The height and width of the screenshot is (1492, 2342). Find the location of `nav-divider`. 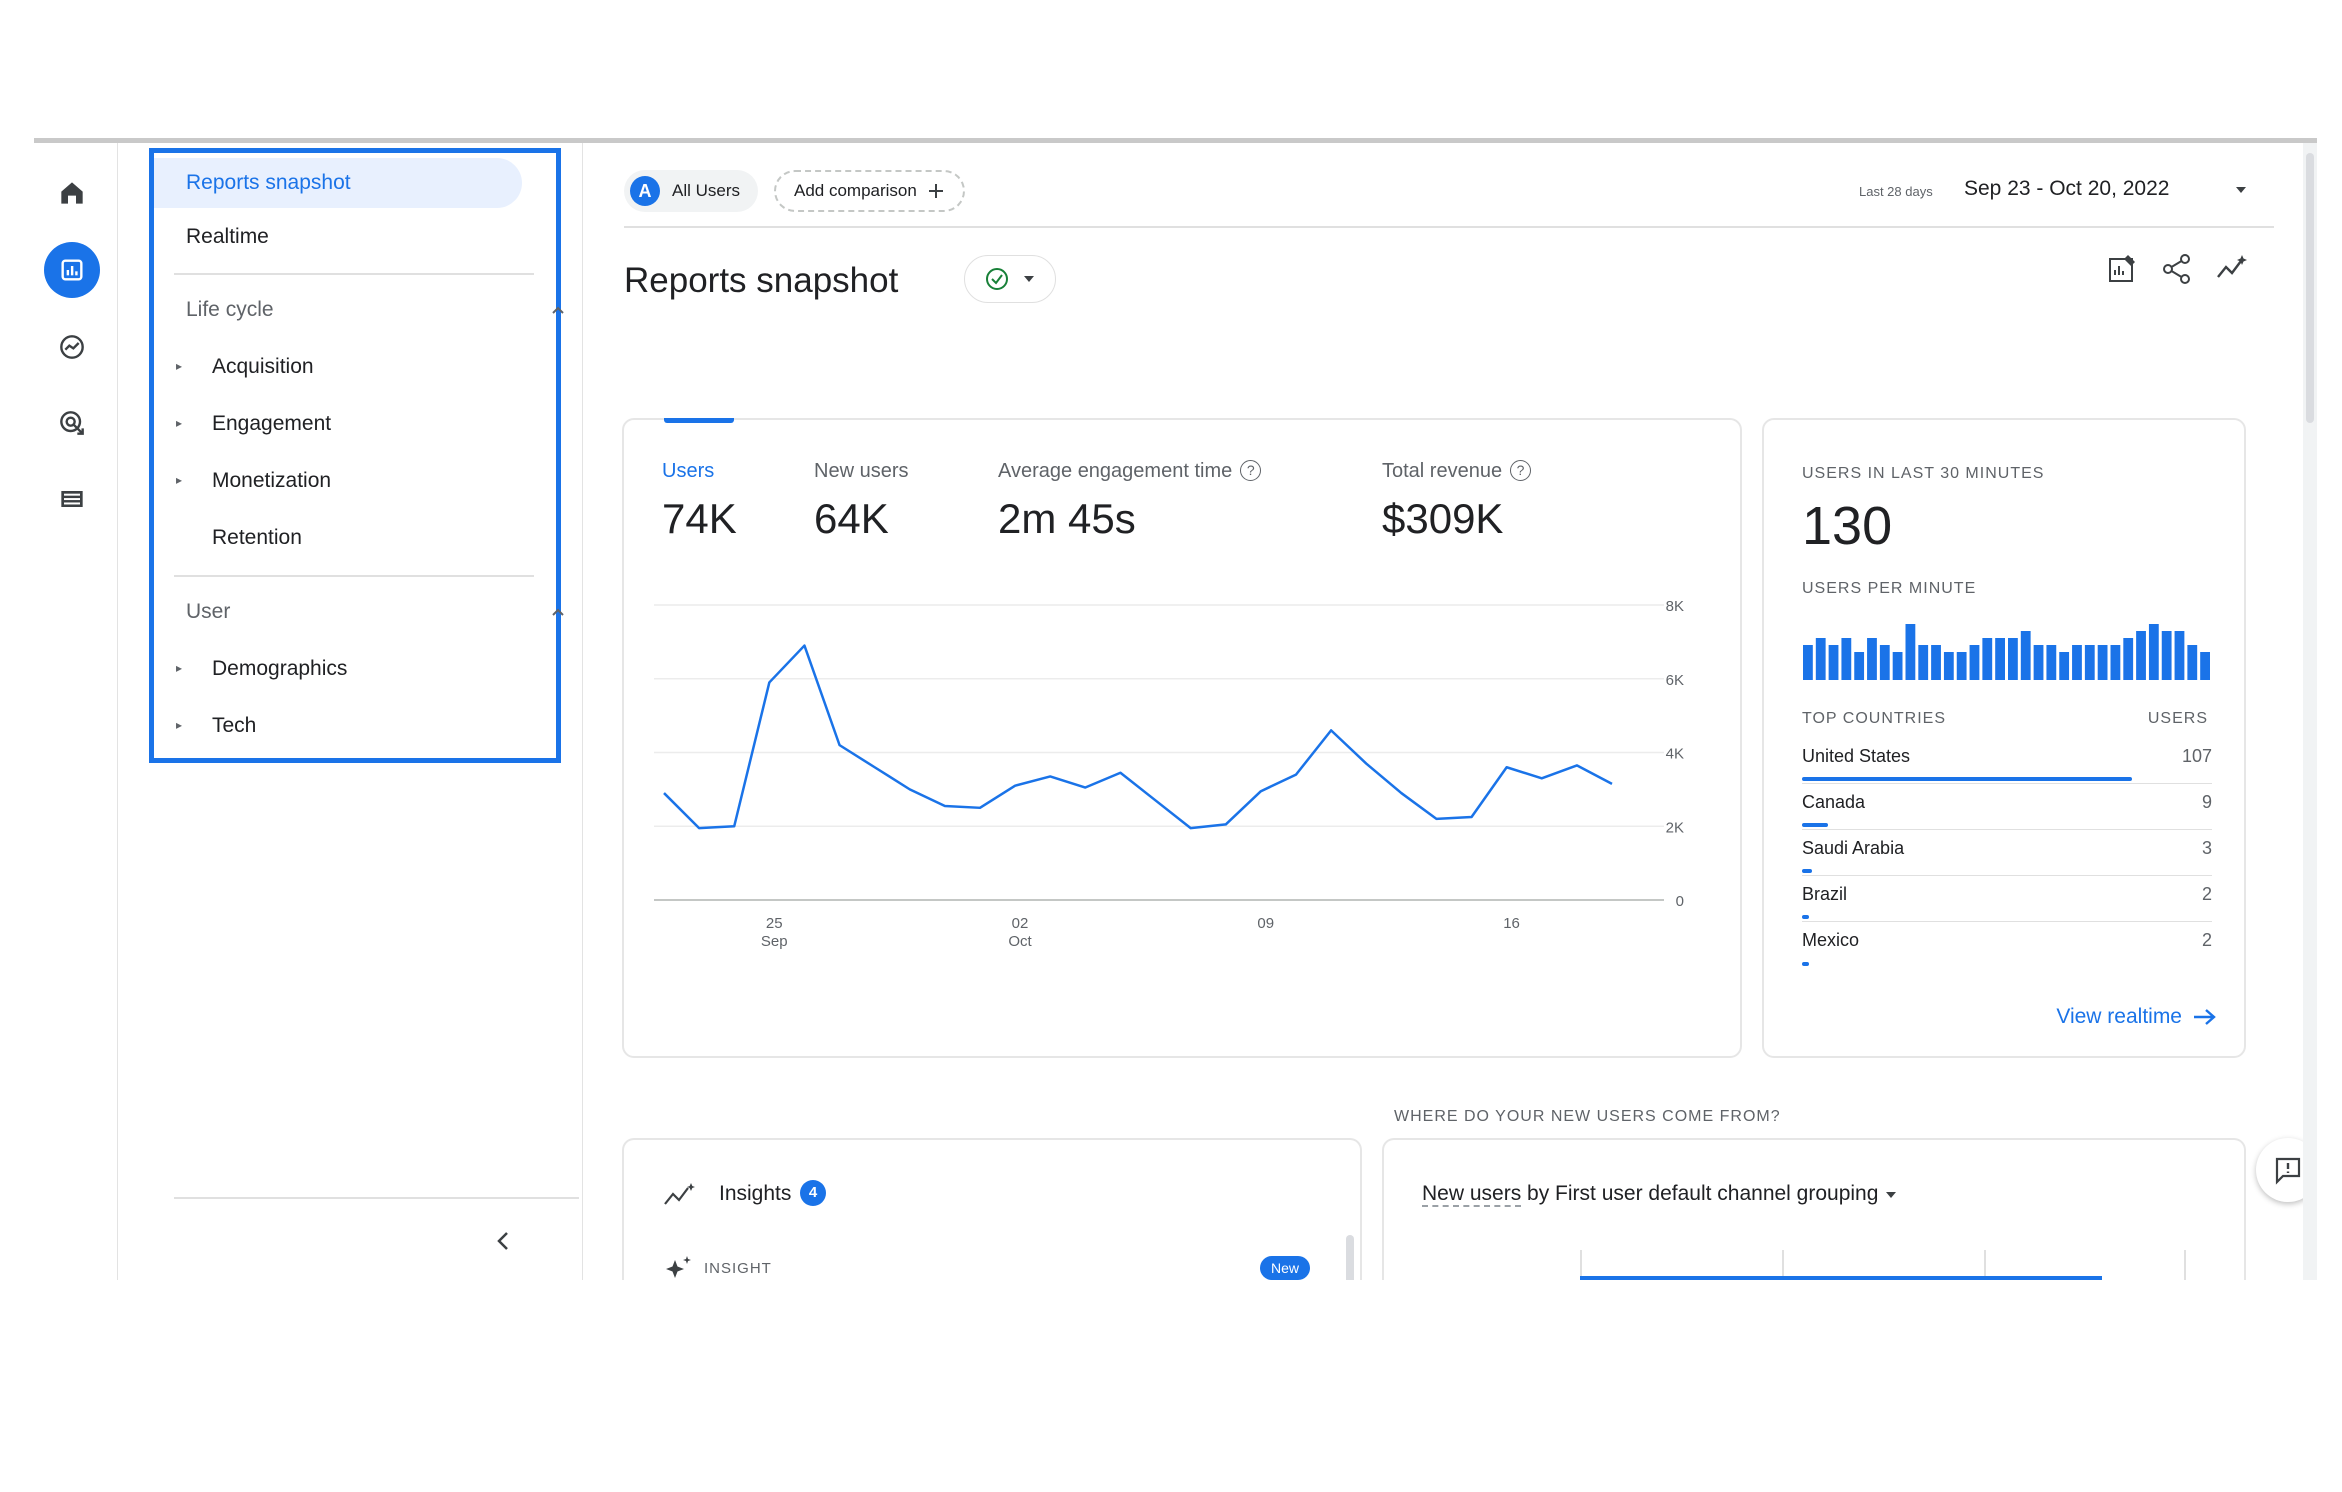

nav-divider is located at coordinates (376, 1198).